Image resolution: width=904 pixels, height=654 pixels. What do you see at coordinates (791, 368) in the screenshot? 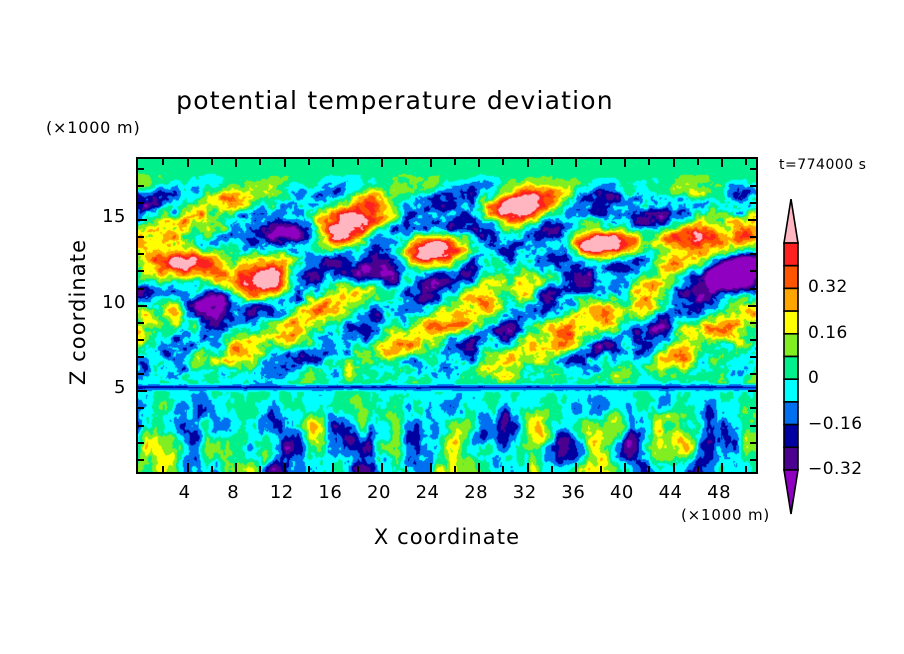
I see `colorbar-band-spring-green` at bounding box center [791, 368].